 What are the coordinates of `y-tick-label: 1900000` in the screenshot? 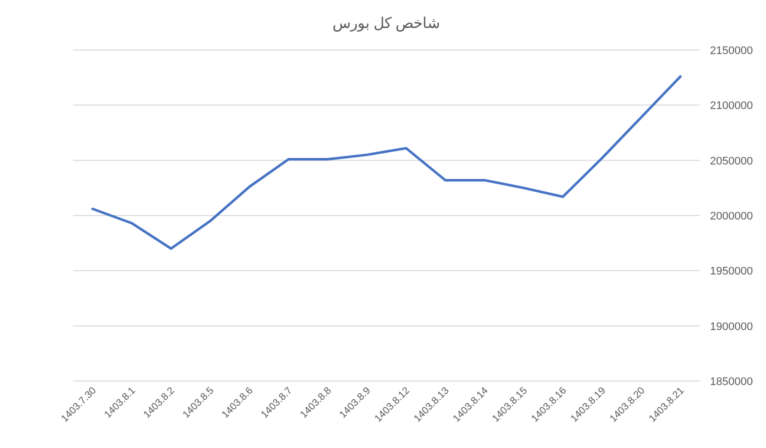 It's located at (731, 326).